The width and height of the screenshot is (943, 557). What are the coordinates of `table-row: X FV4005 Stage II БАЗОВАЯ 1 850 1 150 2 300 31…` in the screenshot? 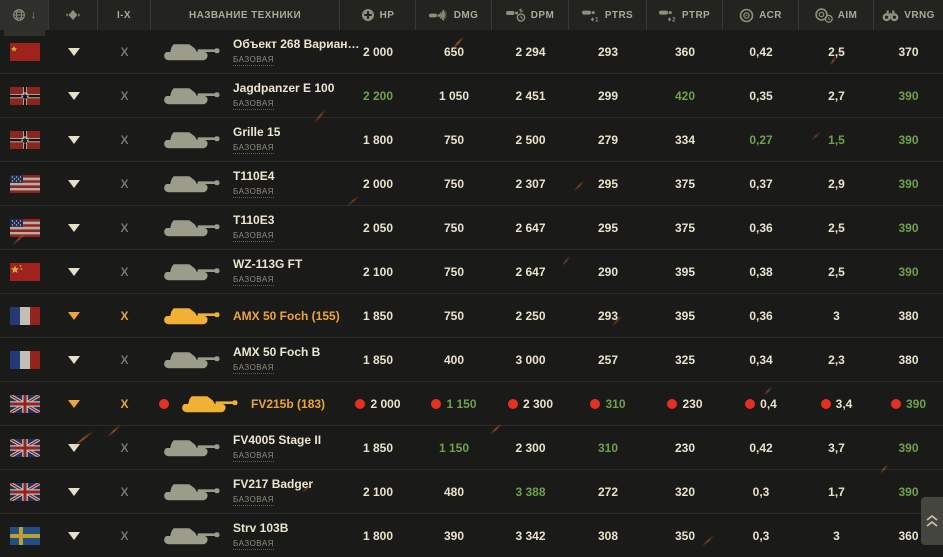 It's located at (471, 447).